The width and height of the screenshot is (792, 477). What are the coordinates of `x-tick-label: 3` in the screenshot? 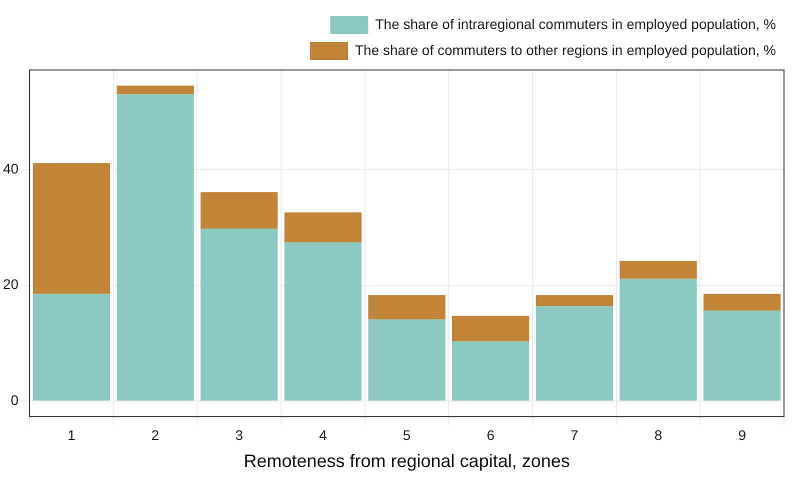 It's located at (239, 434).